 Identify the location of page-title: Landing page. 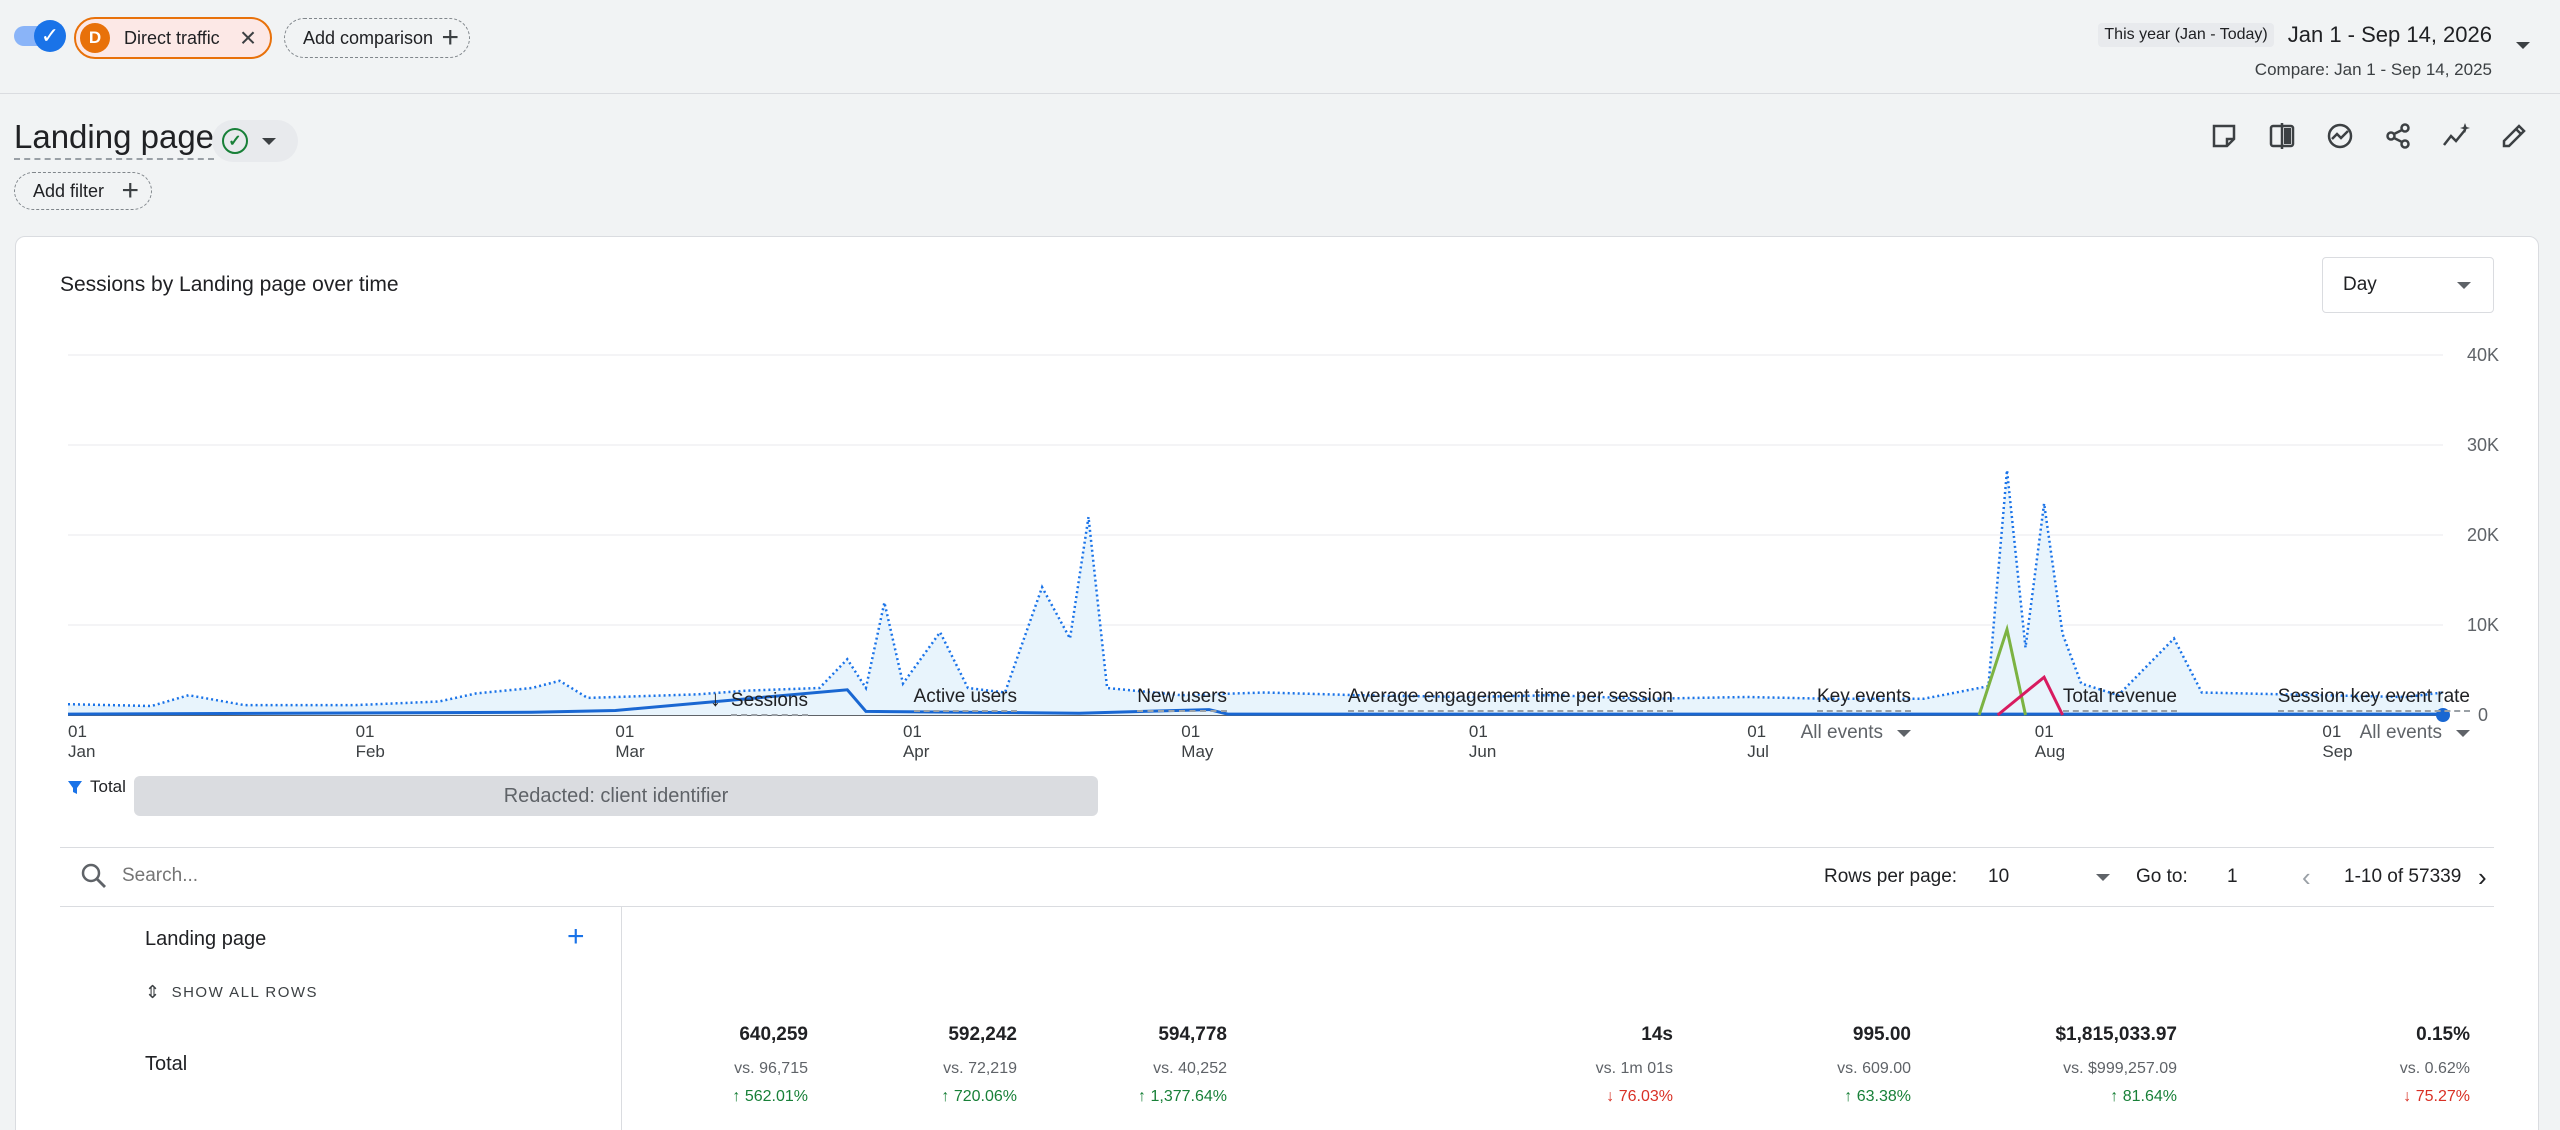
(114, 139).